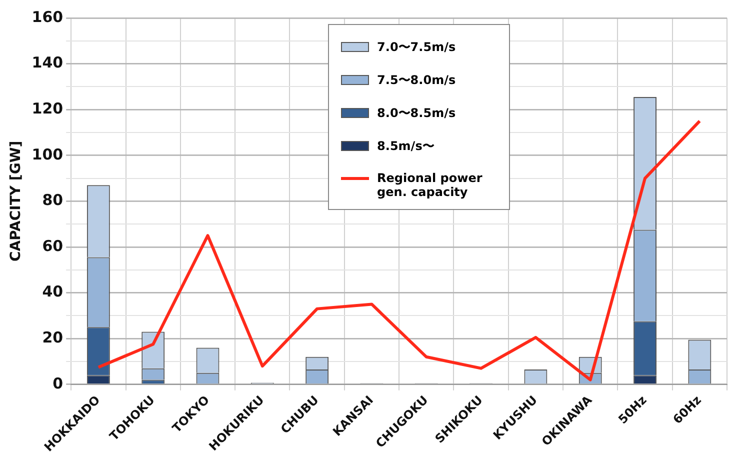 This screenshot has width=731, height=462. I want to click on legend-label: 8.0〜8.5m/s, so click(417, 113).